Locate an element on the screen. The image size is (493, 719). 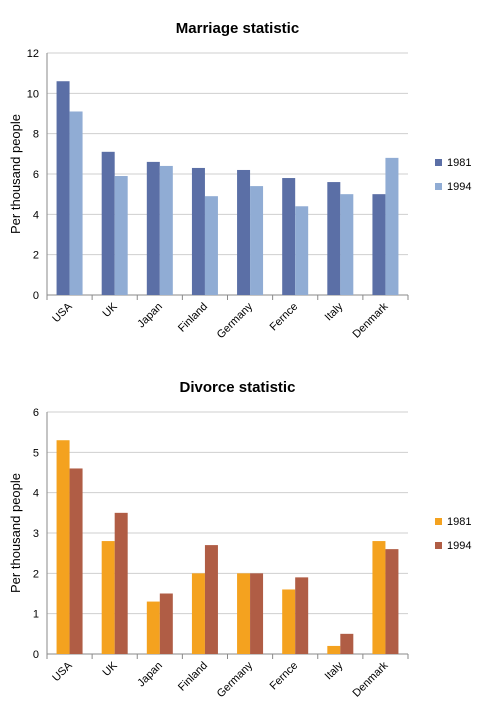
y-tick-label: 1 is located at coordinates (36, 615).